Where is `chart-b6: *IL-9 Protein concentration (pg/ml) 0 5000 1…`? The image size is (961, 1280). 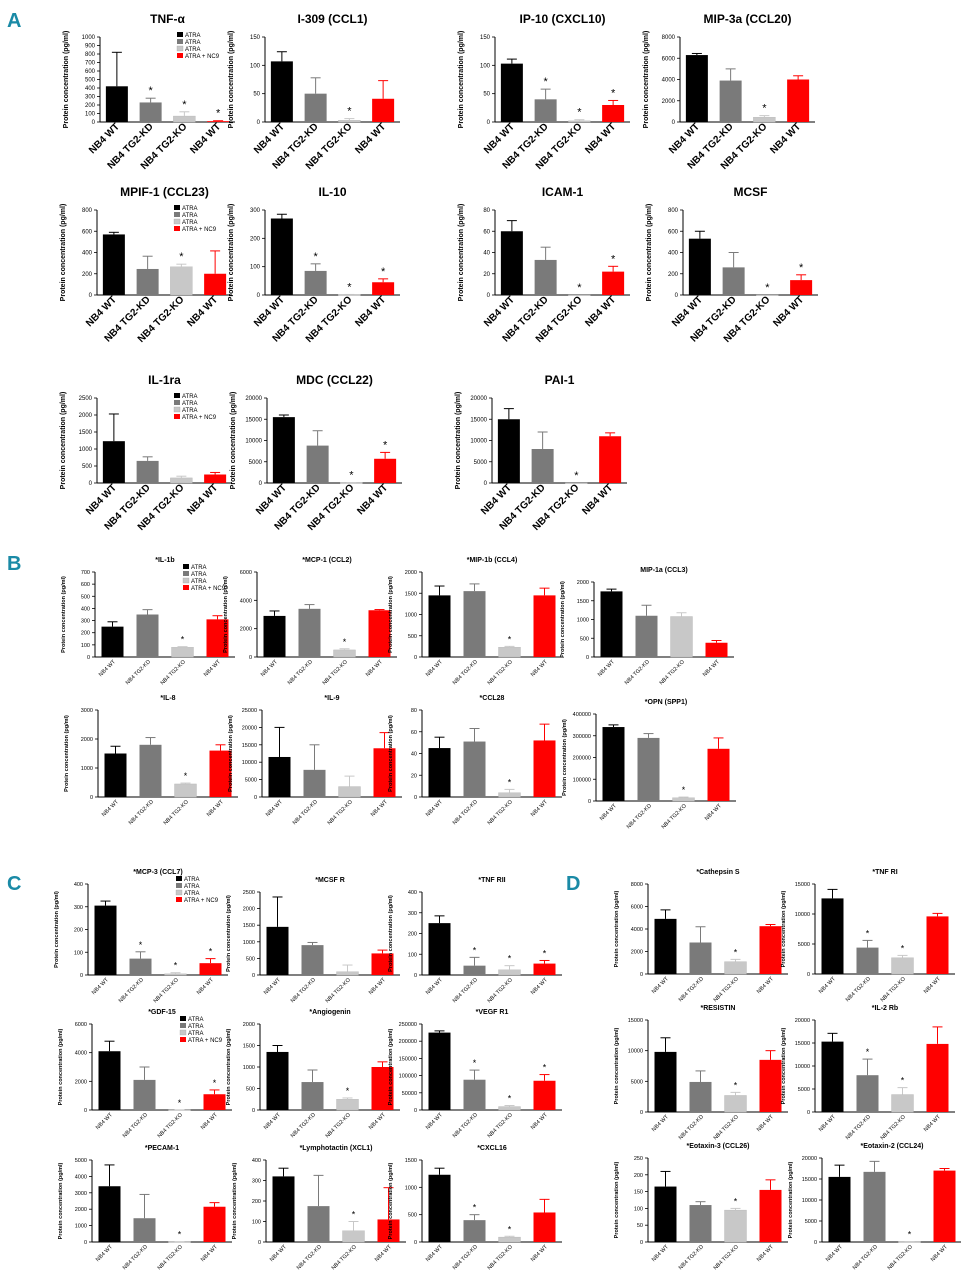 chart-b6: *IL-9 Protein concentration (pg/ml) 0 5000 1… is located at coordinates (315, 760).